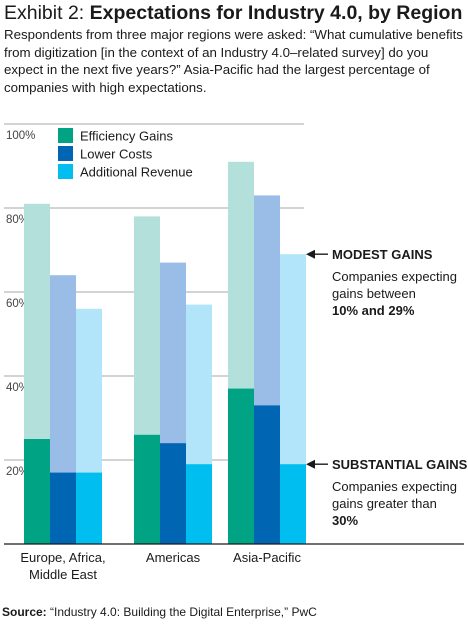 The image size is (468, 626). I want to click on category-label: Europe, Africa,, so click(62, 557).